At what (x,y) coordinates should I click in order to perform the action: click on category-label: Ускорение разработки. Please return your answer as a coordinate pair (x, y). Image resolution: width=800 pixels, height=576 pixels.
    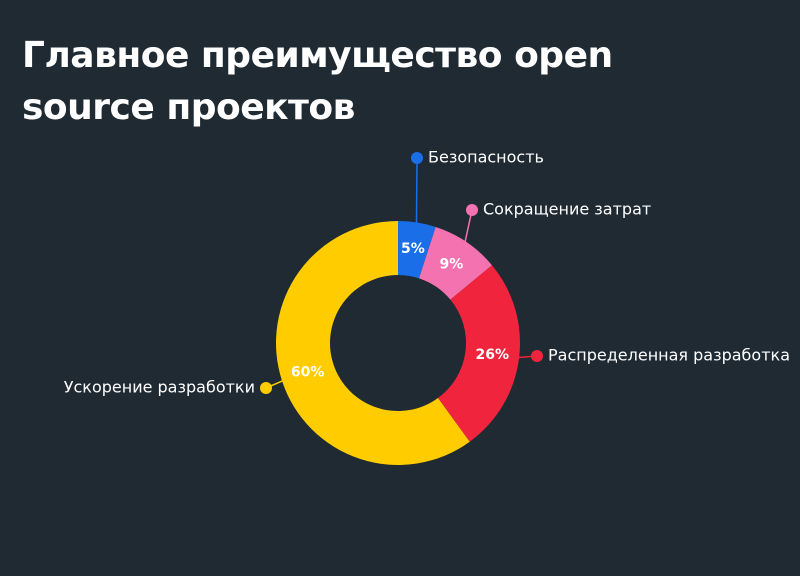
    Looking at the image, I should click on (159, 387).